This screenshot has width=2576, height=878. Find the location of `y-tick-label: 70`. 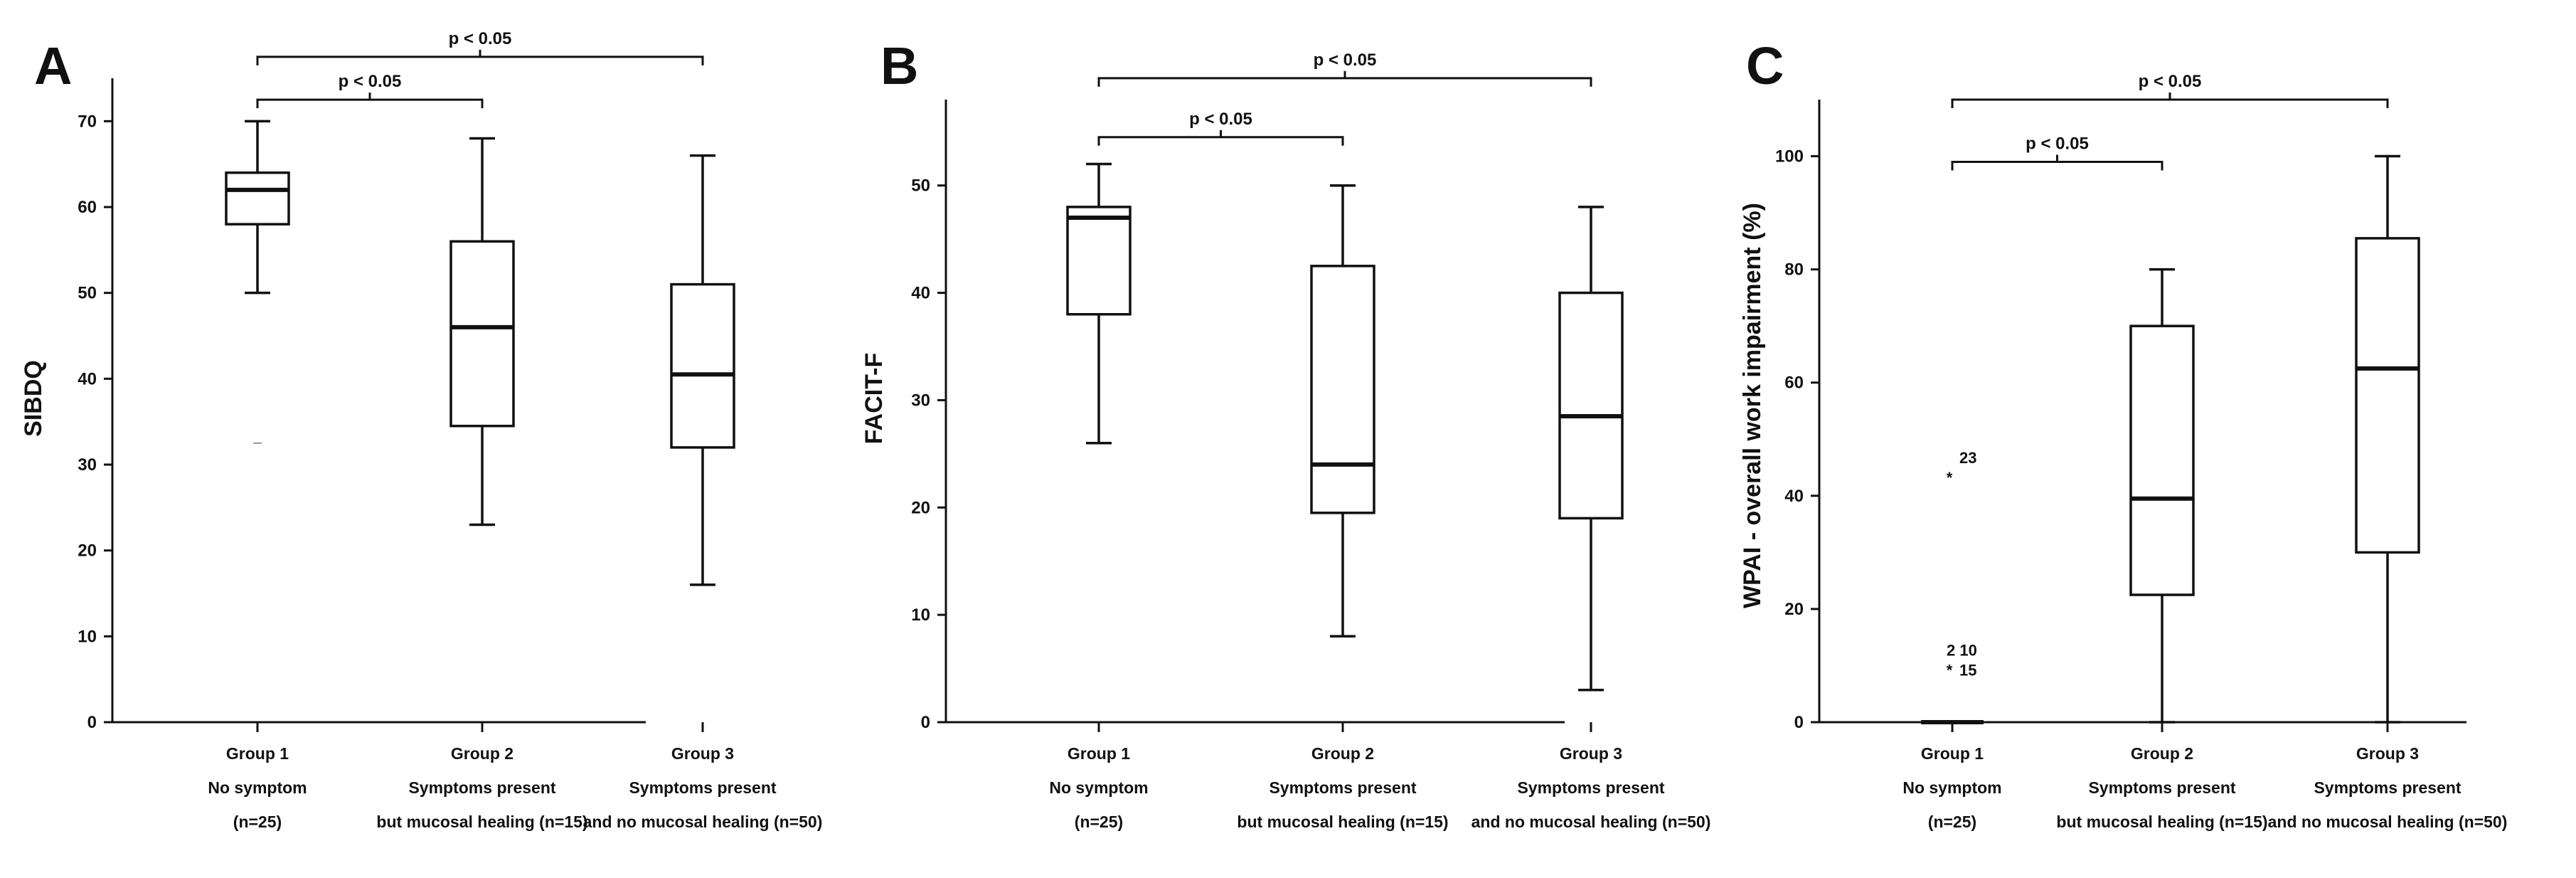

y-tick-label: 70 is located at coordinates (87, 121).